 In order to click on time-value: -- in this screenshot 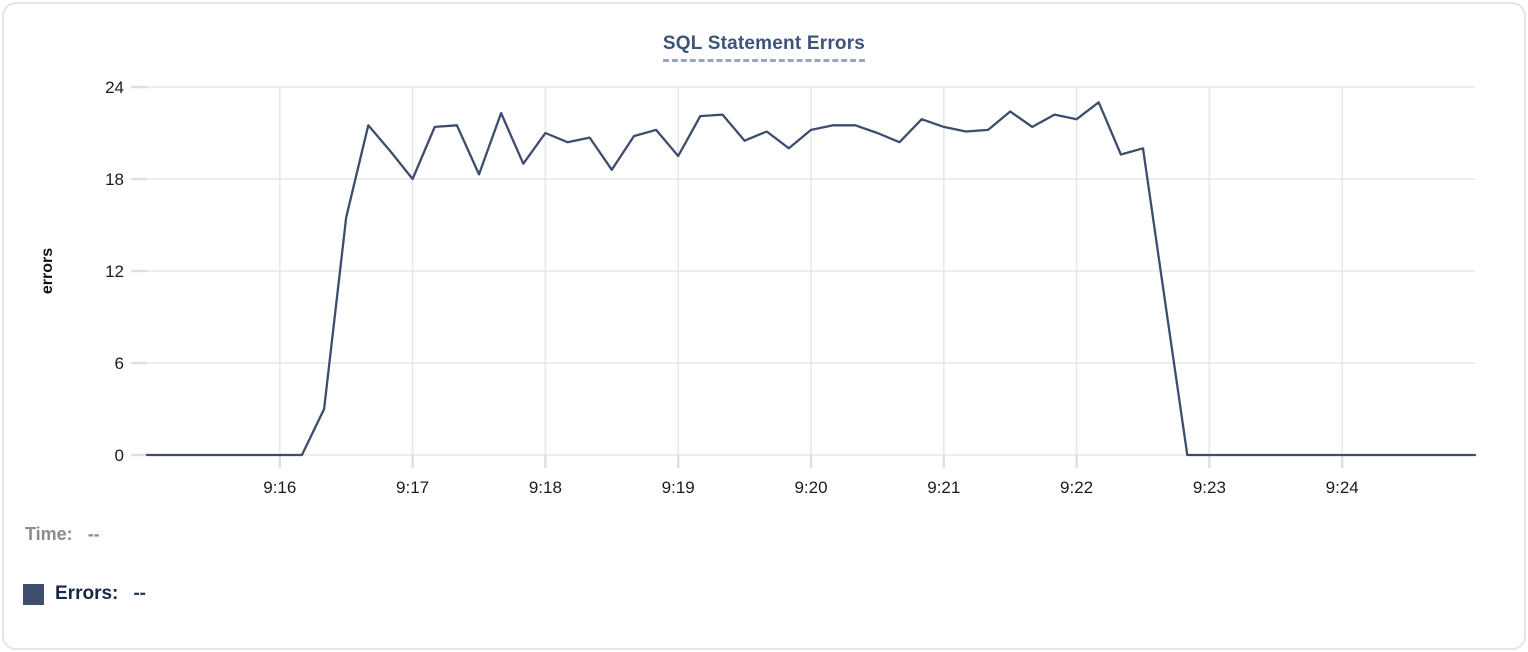, I will do `click(93, 534)`.